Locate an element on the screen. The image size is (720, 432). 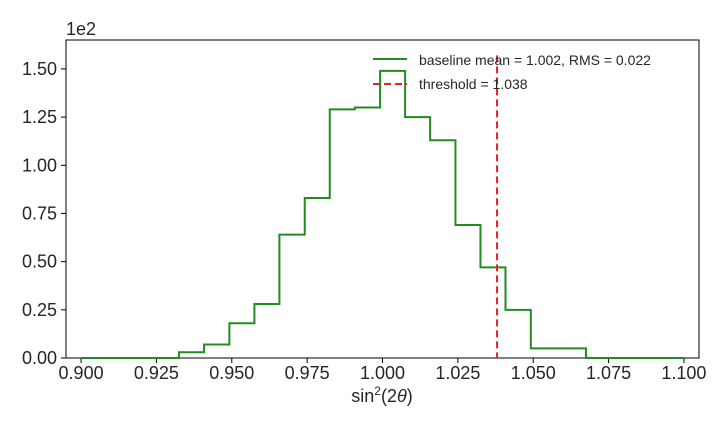
x-tick-label: 1.100 is located at coordinates (683, 373).